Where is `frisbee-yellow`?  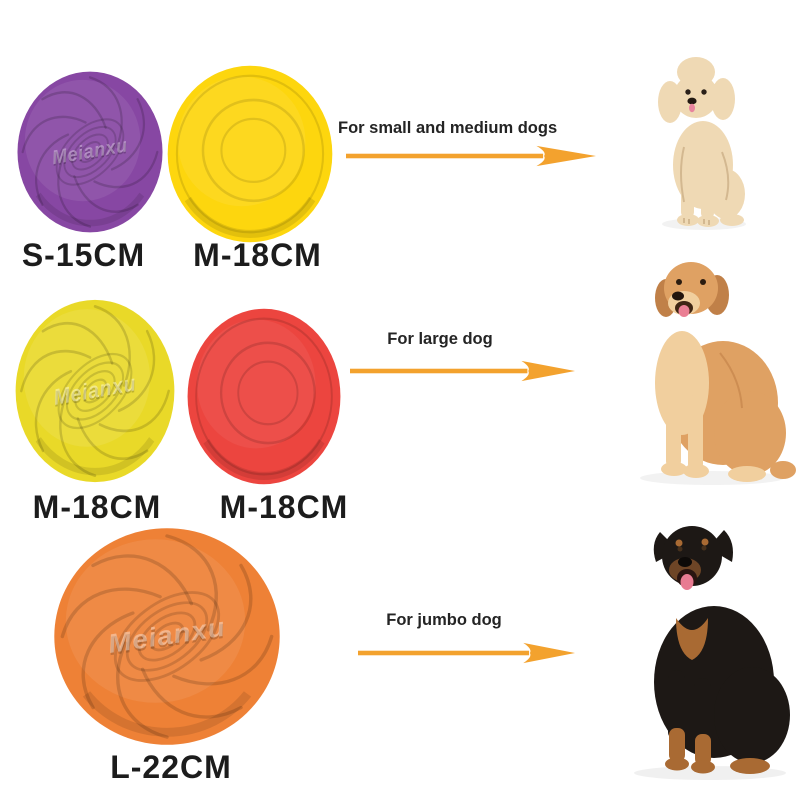 frisbee-yellow is located at coordinates (250, 154).